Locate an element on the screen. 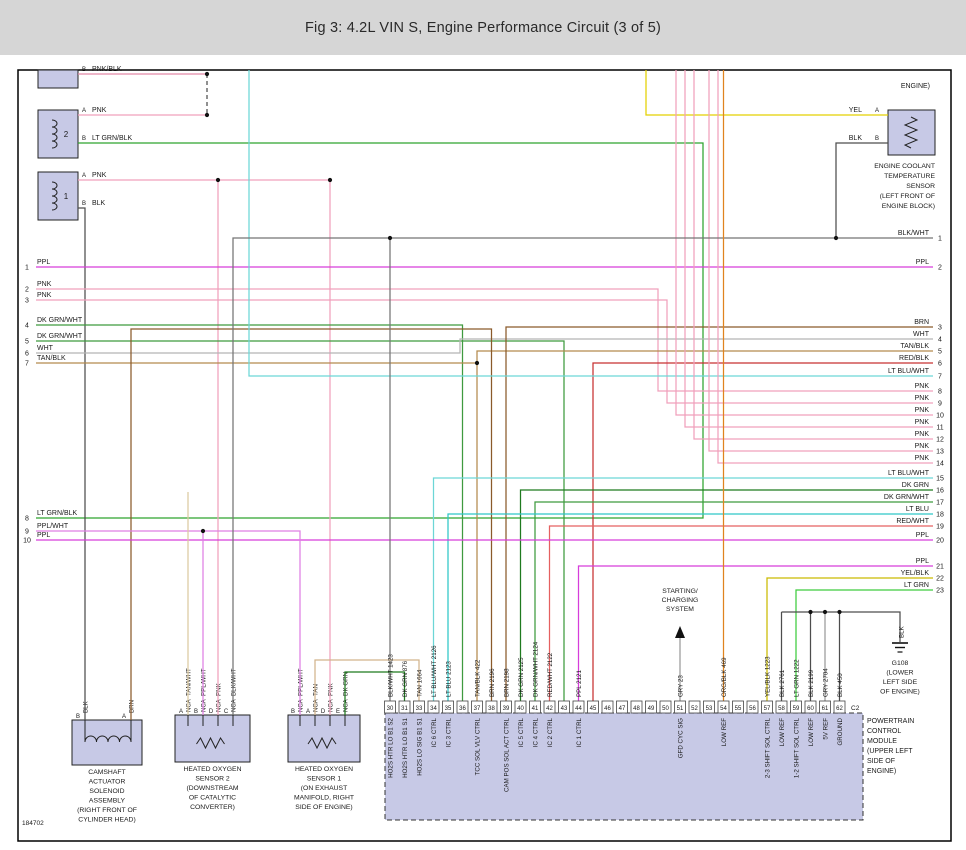 This screenshot has width=966, height=850. heated-oxygen-sensor-1-caption: SIDE OF ENGINE) is located at coordinates (323, 807).